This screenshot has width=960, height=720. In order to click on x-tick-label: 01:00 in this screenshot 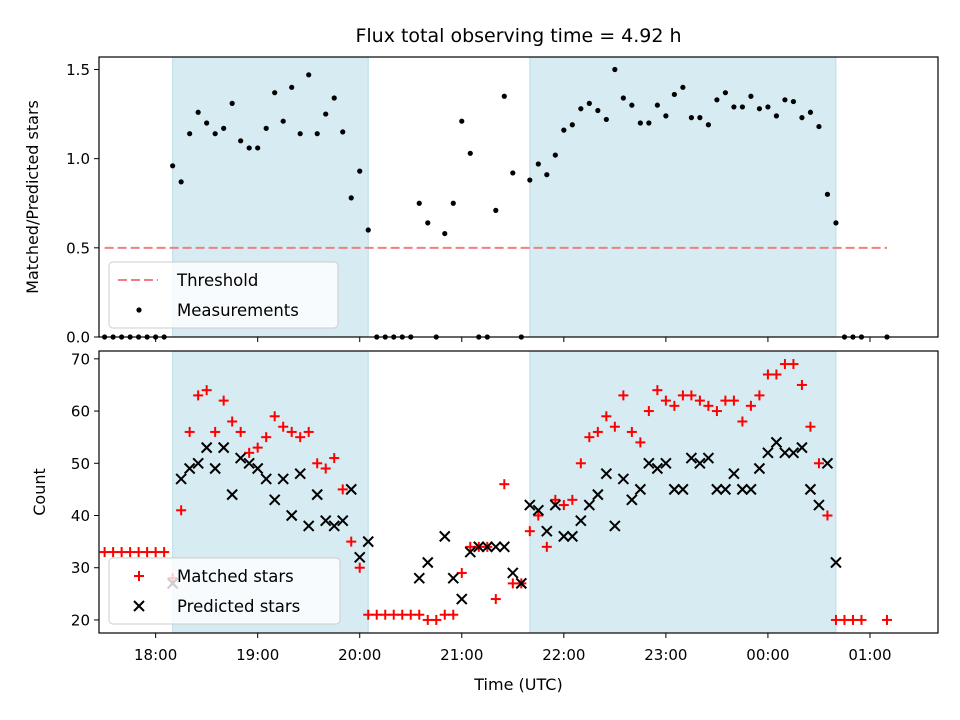, I will do `click(869, 655)`.